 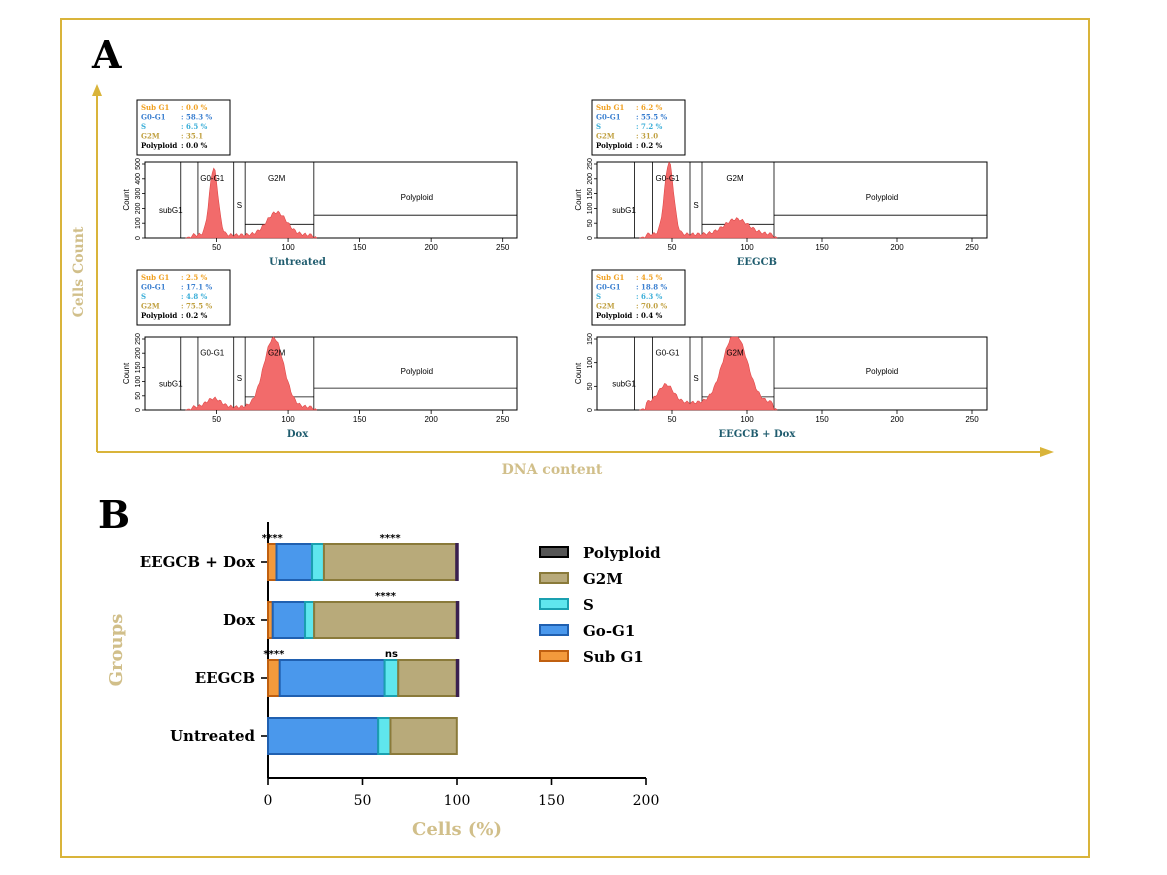 What do you see at coordinates (897, 419) in the screenshot?
I see `histogram-x-tick-label: 200` at bounding box center [897, 419].